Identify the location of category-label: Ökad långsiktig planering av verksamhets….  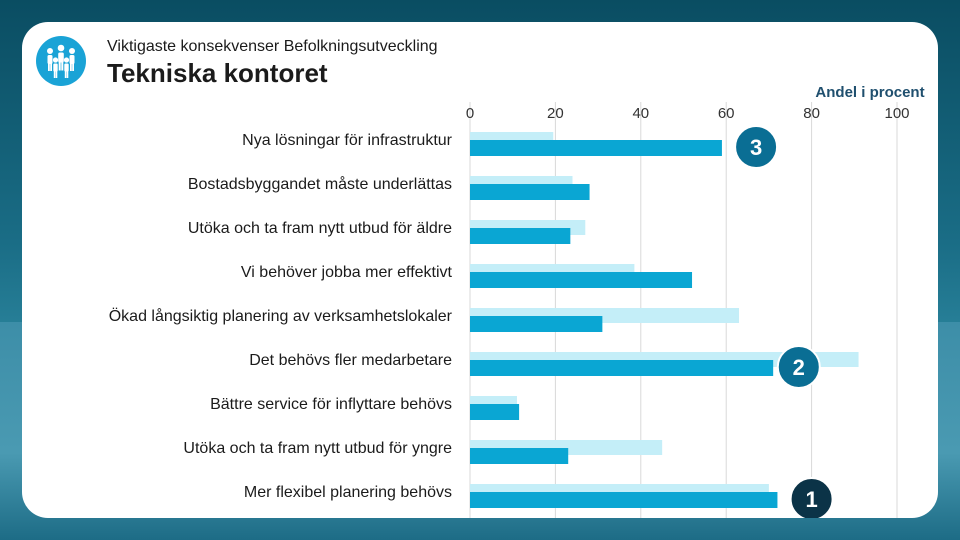
(281, 316).